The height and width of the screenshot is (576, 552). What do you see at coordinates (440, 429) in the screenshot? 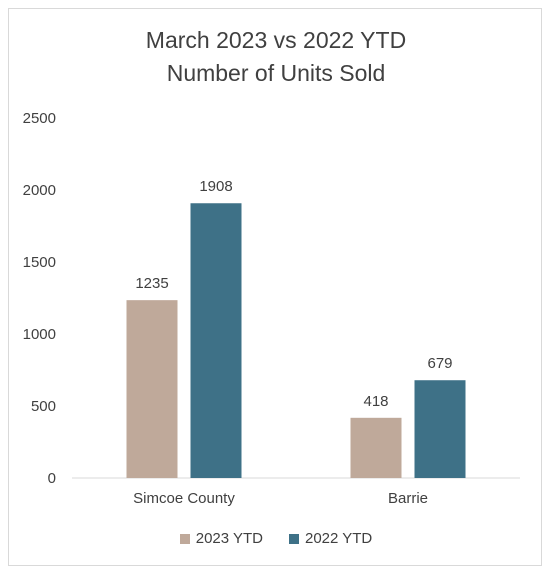
I see `bar-2022-ytd-barrie` at bounding box center [440, 429].